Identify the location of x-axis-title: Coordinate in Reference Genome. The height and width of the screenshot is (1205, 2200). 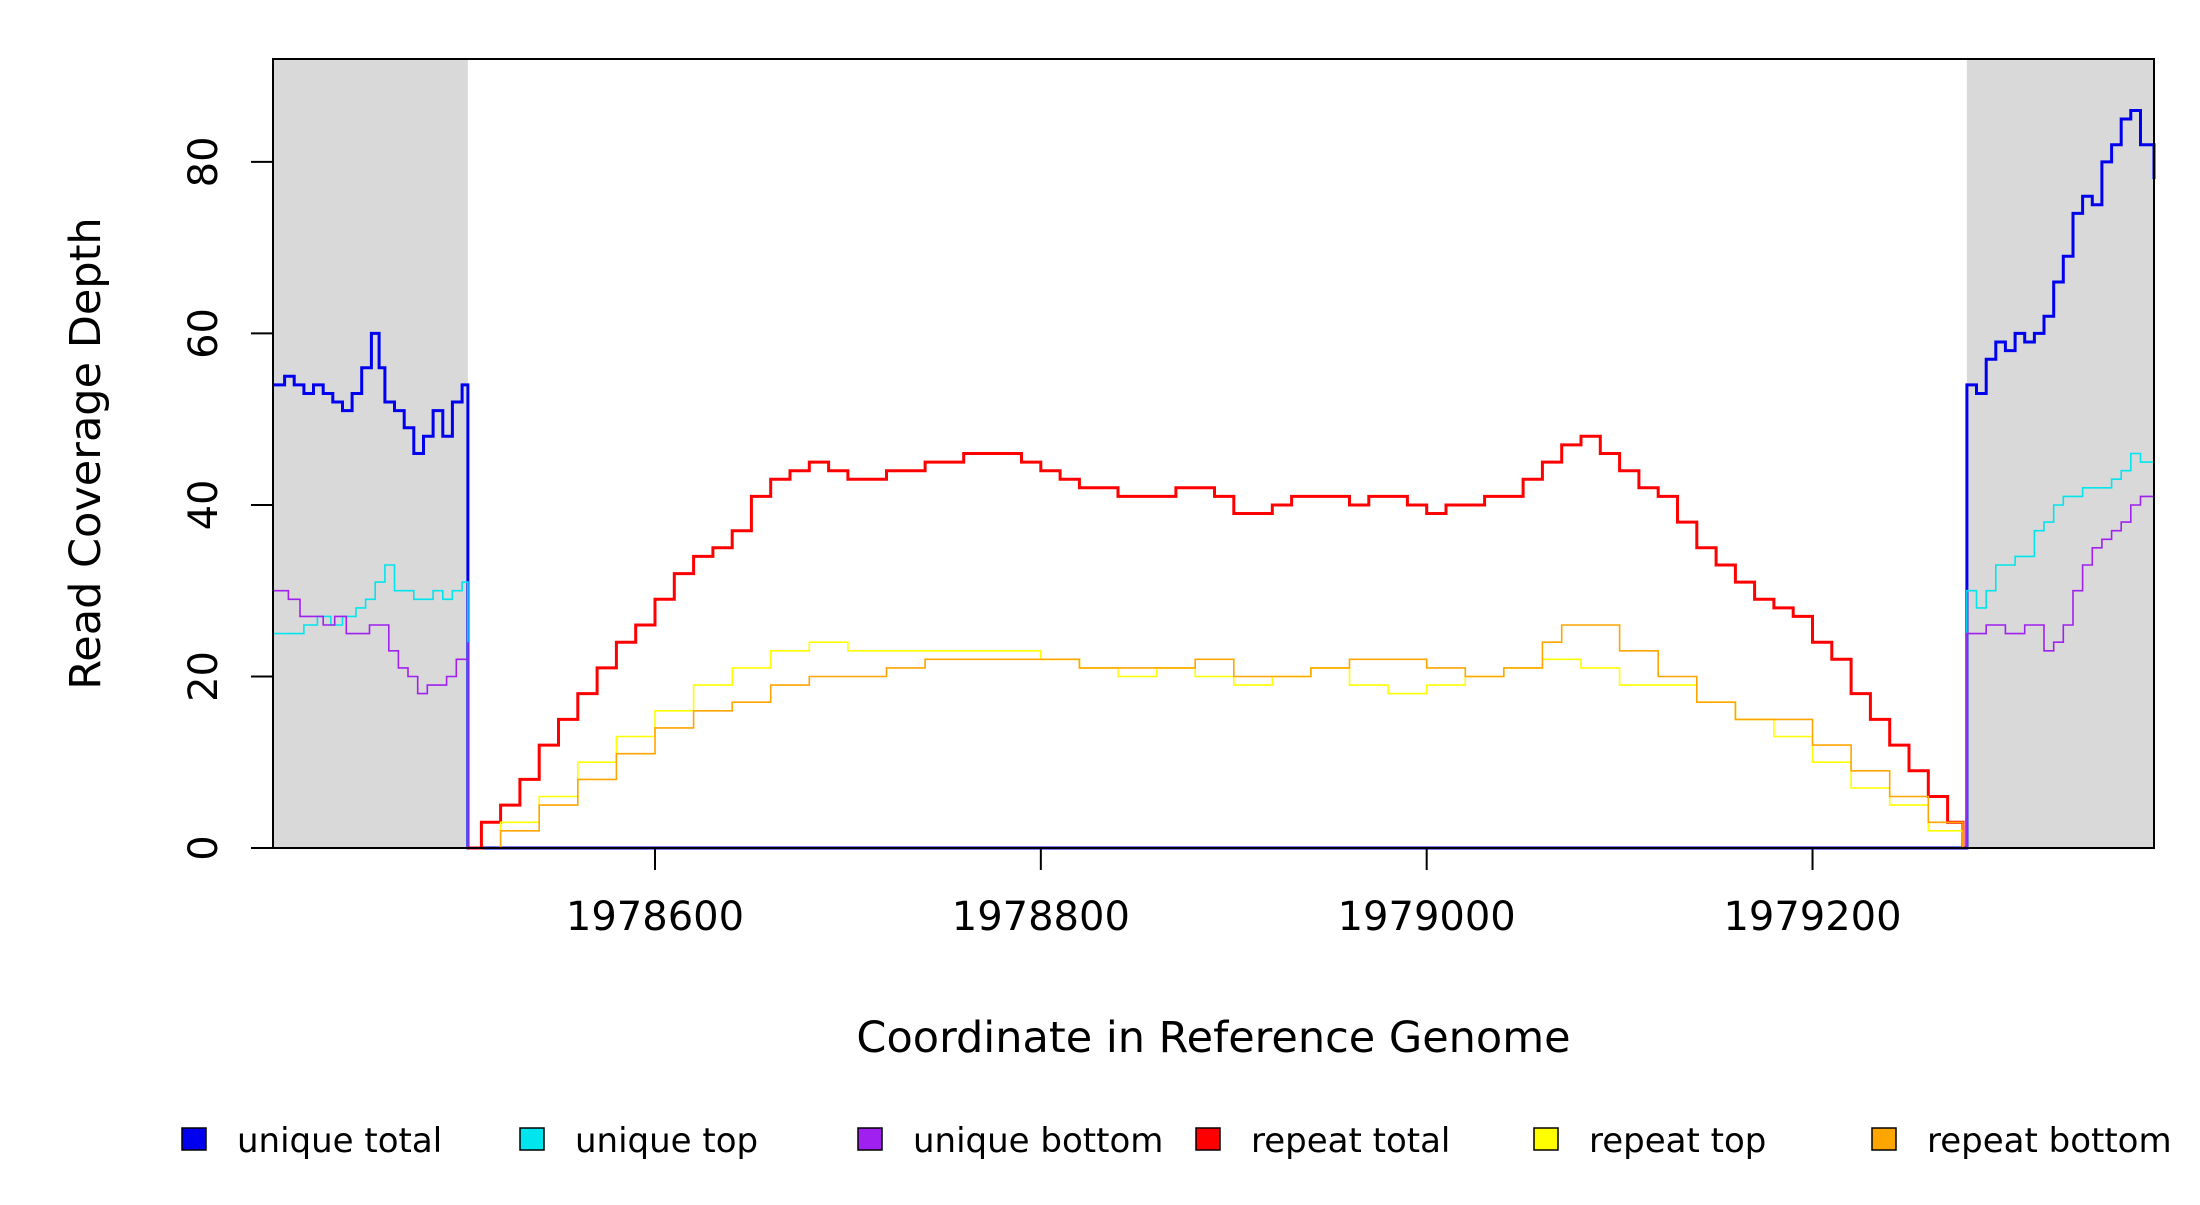
(1213, 1038).